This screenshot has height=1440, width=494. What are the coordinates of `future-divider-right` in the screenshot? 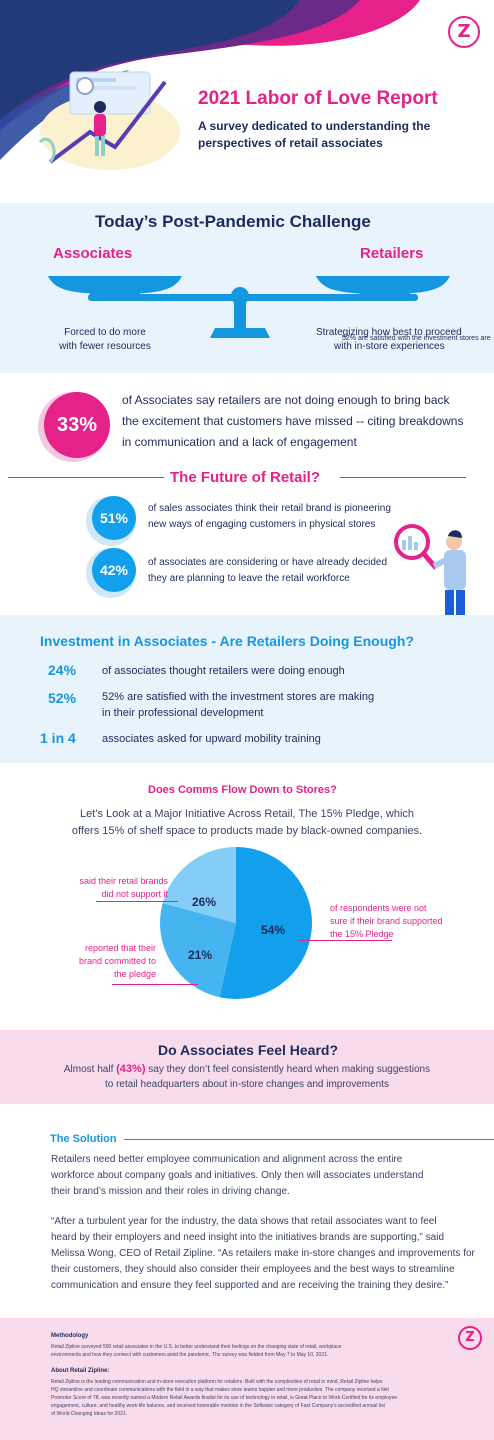 It's located at (403, 477).